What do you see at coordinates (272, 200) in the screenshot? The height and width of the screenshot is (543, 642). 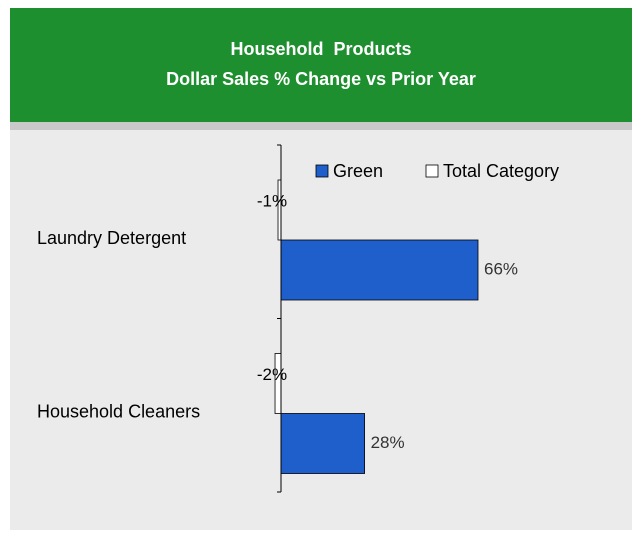 I see `data-label: -1%` at bounding box center [272, 200].